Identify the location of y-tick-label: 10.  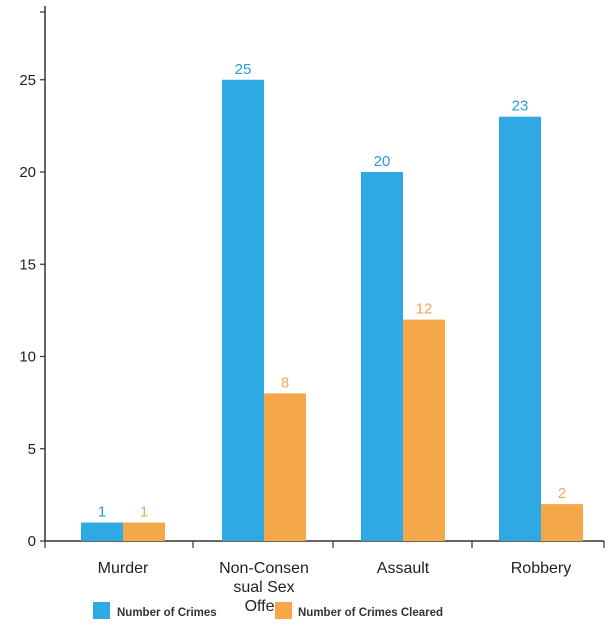
(27, 357).